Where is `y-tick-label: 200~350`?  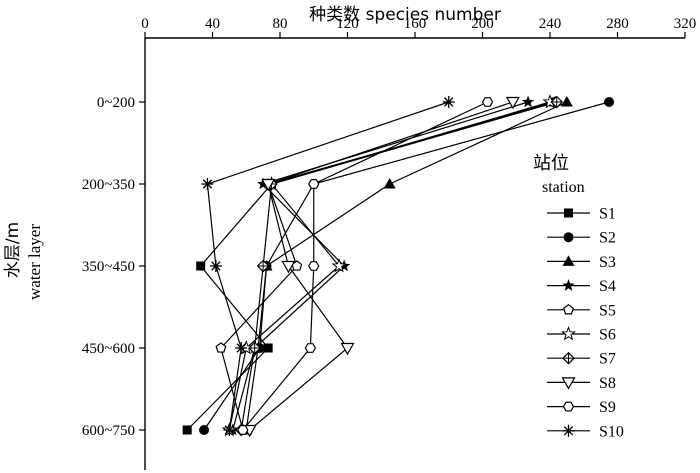
y-tick-label: 200~350 is located at coordinates (108, 185).